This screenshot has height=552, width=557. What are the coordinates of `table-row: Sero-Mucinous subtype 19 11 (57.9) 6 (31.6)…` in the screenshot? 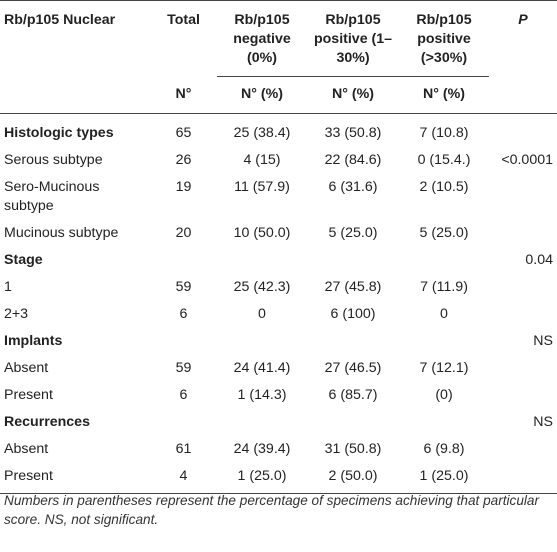 It's located at (278, 197).